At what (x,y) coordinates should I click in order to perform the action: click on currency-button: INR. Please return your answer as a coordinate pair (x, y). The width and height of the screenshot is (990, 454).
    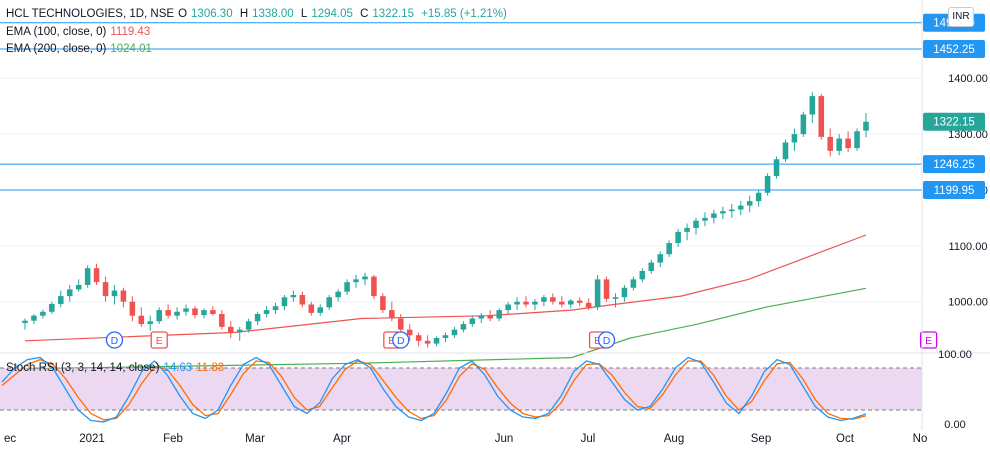
    Looking at the image, I should click on (961, 17).